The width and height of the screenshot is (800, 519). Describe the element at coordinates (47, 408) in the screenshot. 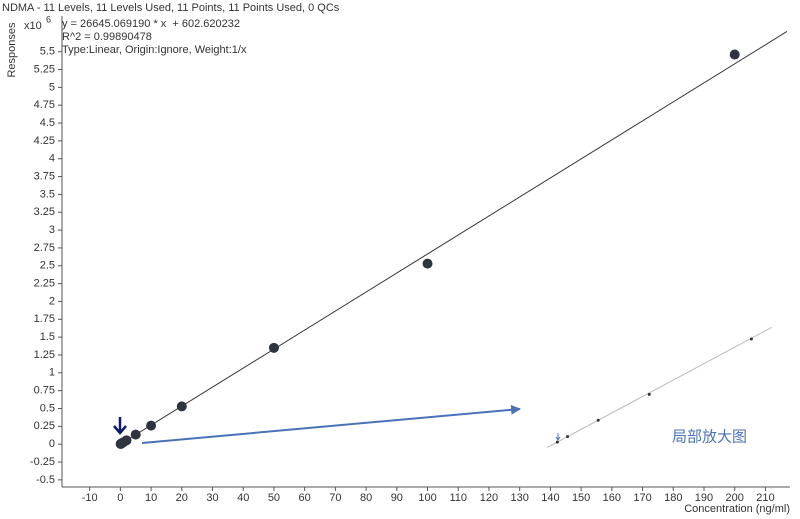

I see `y-tick-label: 0.5` at that location.